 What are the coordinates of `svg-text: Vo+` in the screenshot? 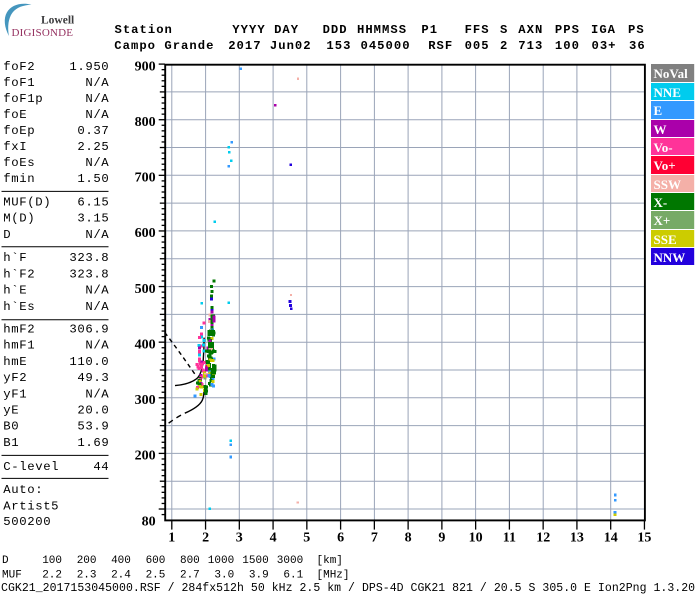 It's located at (665, 165).